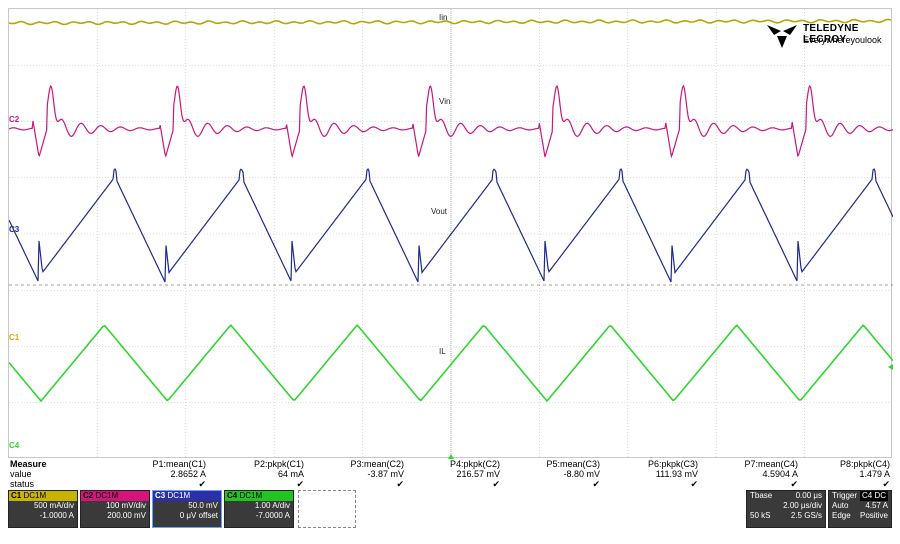 Image resolution: width=900 pixels, height=544 pixels. I want to click on timebase-delay: 0.00 μs, so click(808, 495).